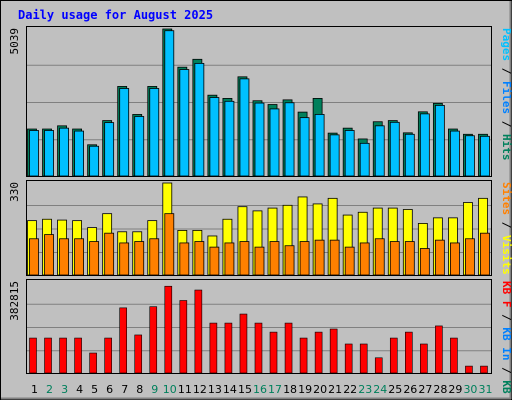 Image resolution: width=512 pixels, height=400 pixels. Describe the element at coordinates (260, 389) in the screenshot. I see `x-tick-label: 16` at that location.